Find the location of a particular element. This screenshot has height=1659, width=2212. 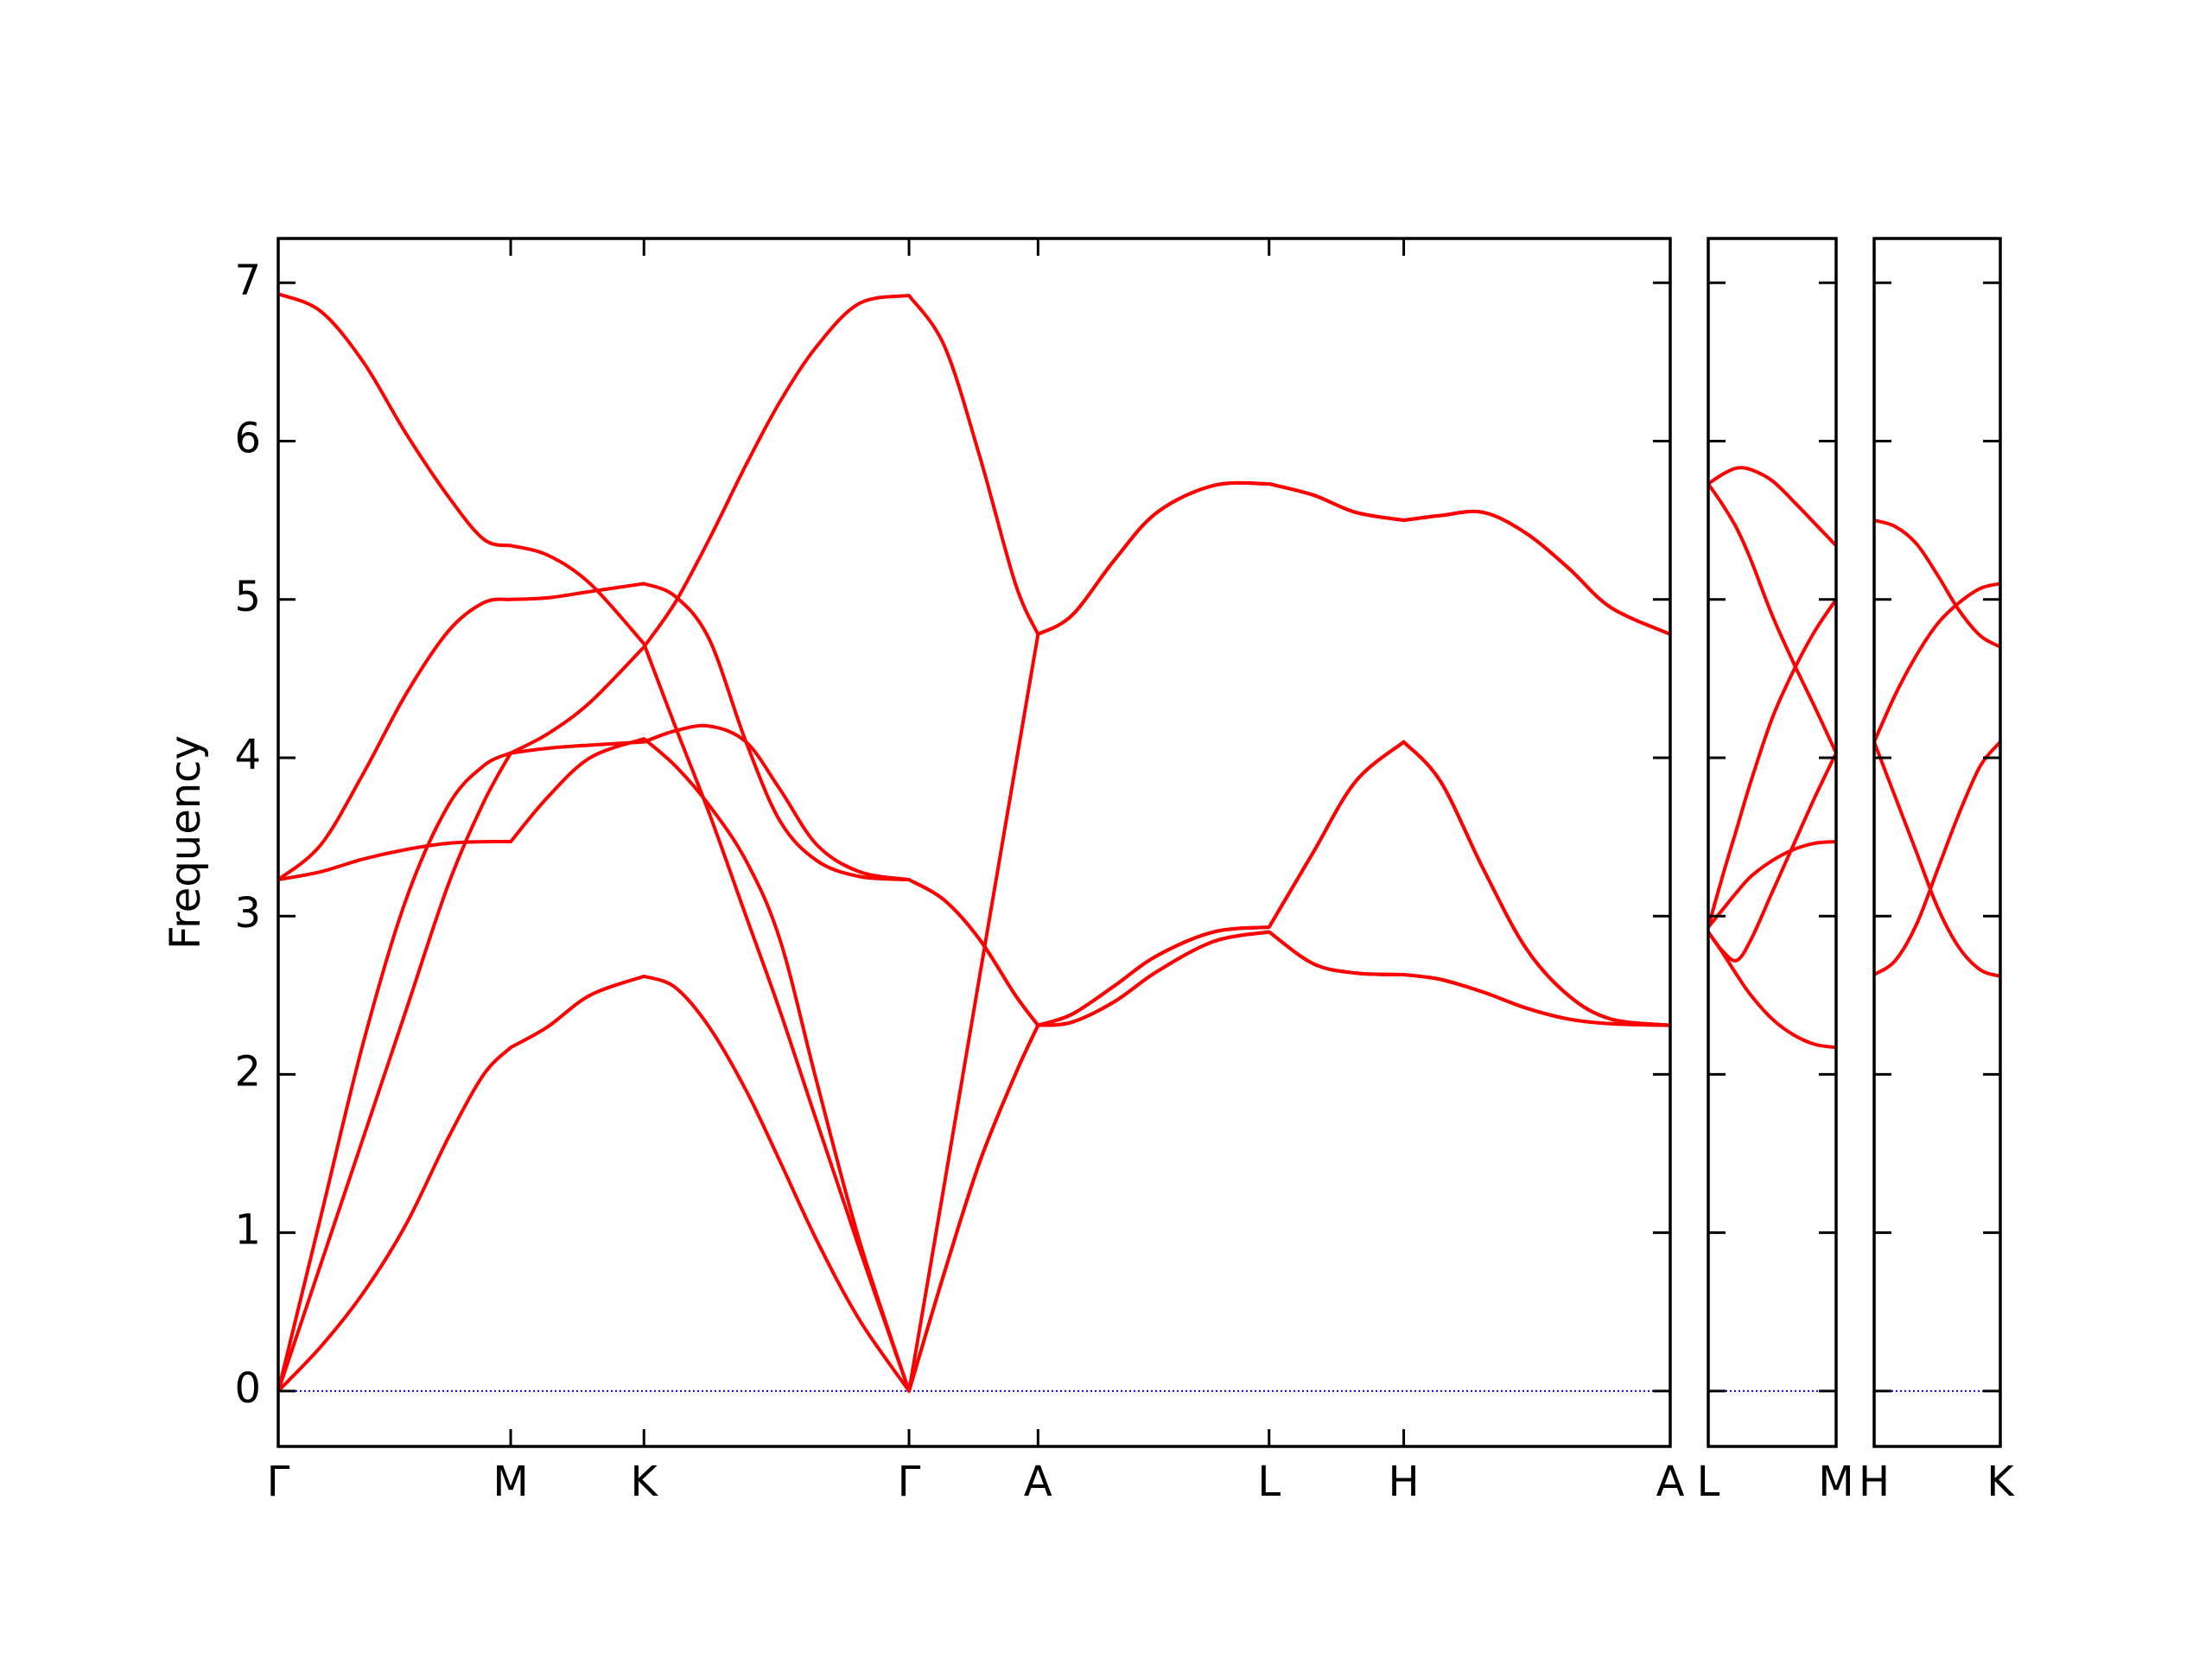

y-tick-label: 2 is located at coordinates (247, 1071).